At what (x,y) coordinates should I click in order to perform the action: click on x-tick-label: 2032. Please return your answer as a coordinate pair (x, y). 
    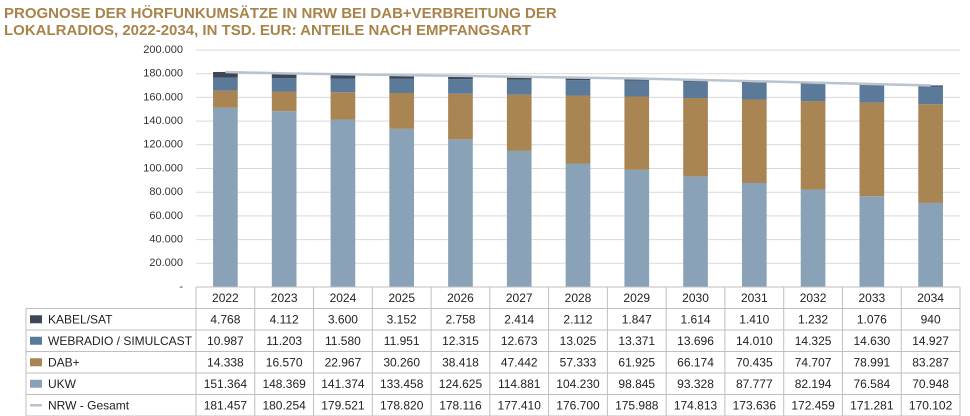
    Looking at the image, I should click on (813, 298).